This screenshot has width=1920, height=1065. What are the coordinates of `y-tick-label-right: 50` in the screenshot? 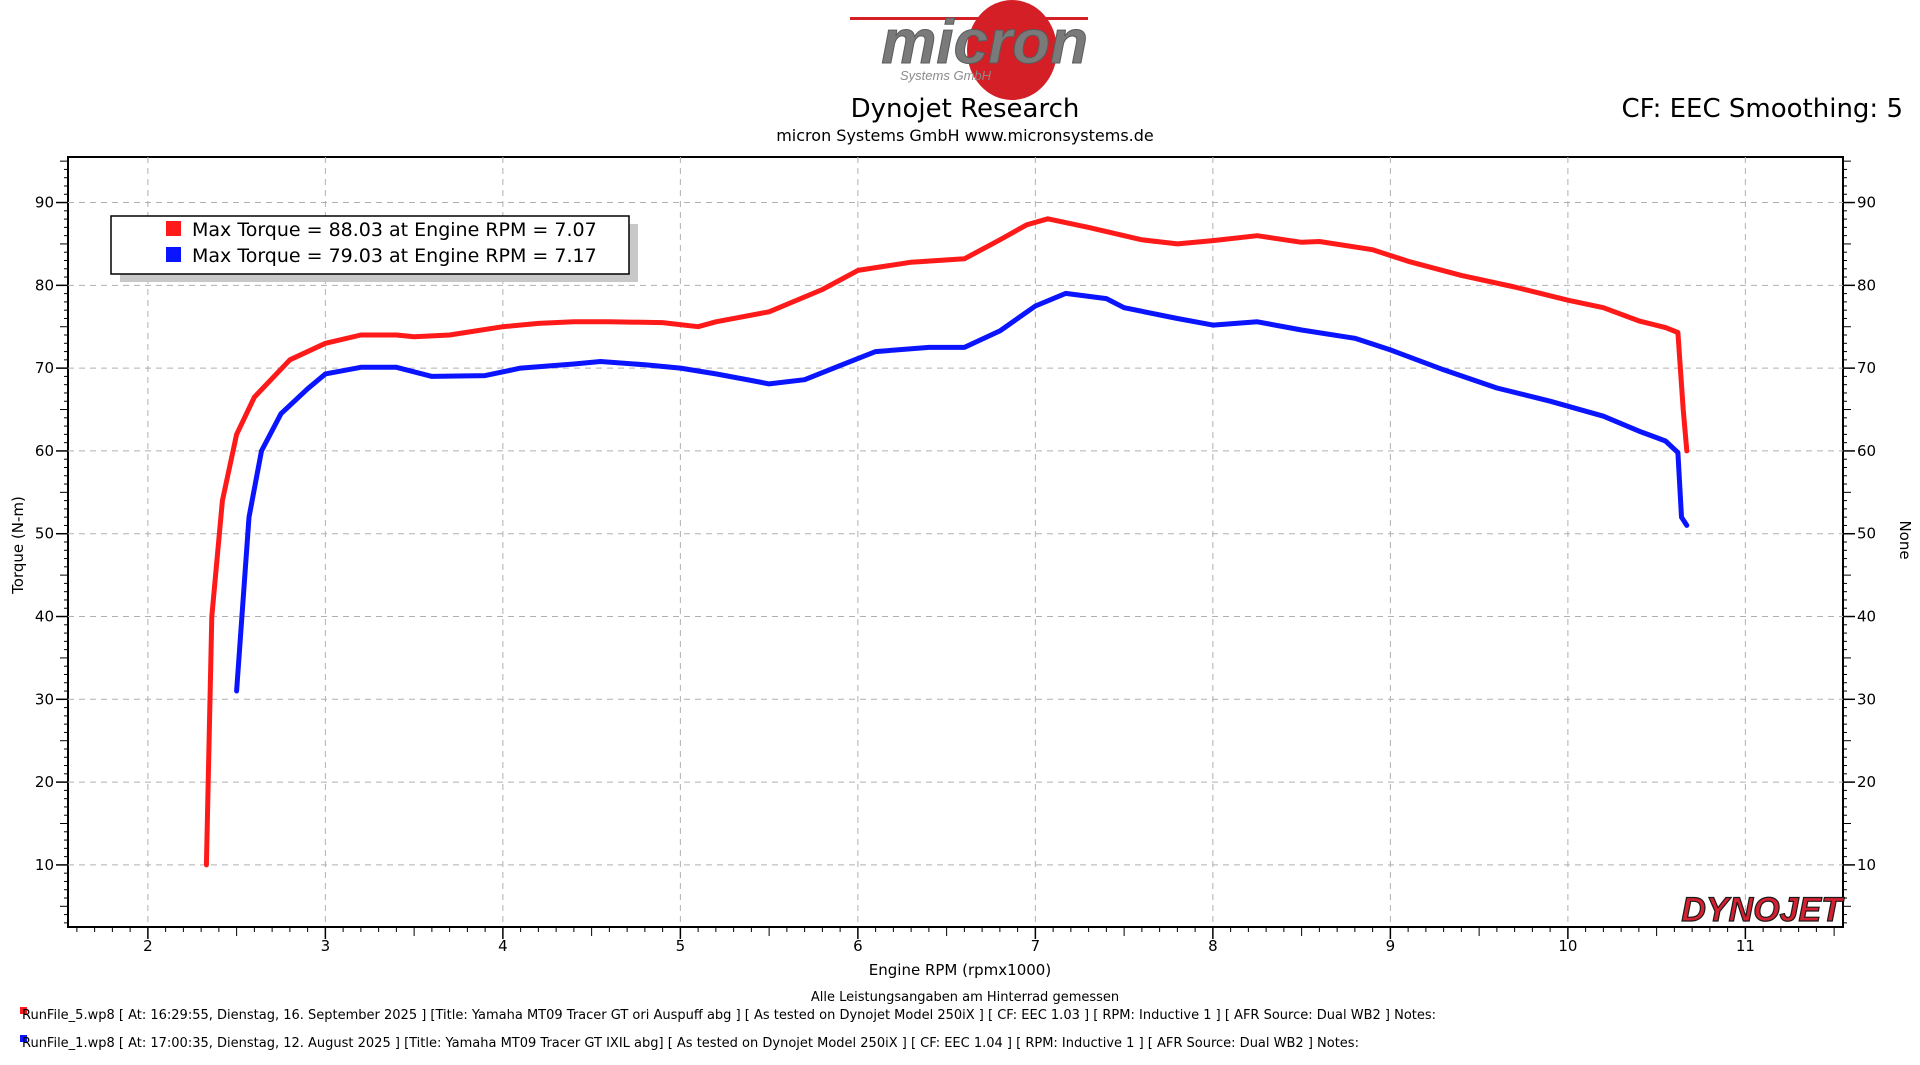 It's located at (1866, 534).